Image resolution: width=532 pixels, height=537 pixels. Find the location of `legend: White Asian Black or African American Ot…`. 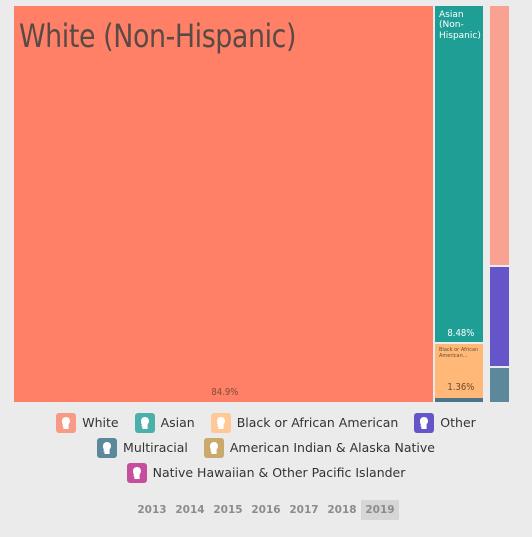

legend: White Asian Black or African American Ot… is located at coordinates (266, 447).